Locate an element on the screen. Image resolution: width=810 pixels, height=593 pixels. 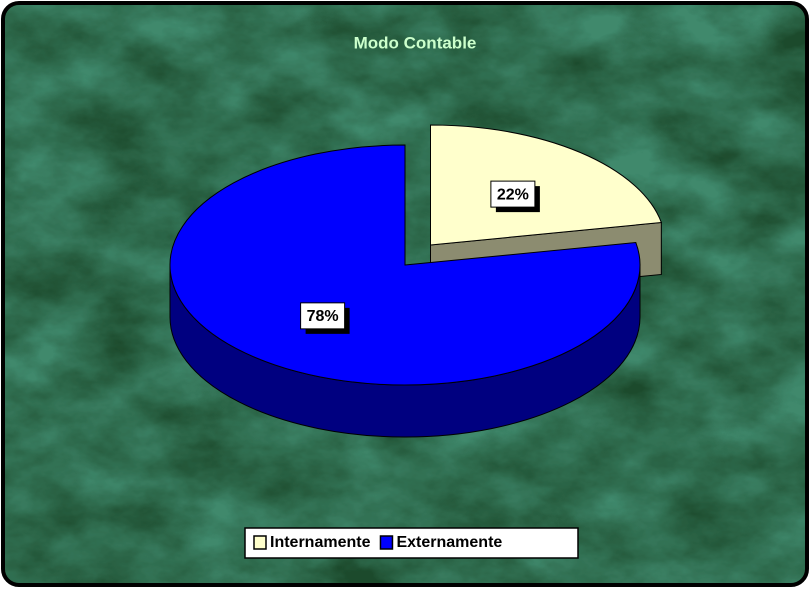
legend-label: Internamente is located at coordinates (320, 542).